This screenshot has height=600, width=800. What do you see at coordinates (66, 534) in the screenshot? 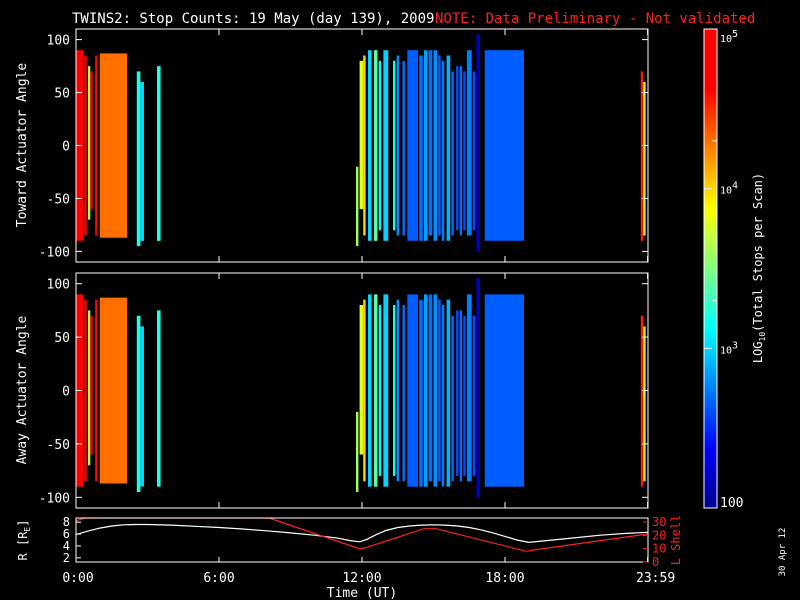
I see `orbit-ytick-label-1: 6` at bounding box center [66, 534].